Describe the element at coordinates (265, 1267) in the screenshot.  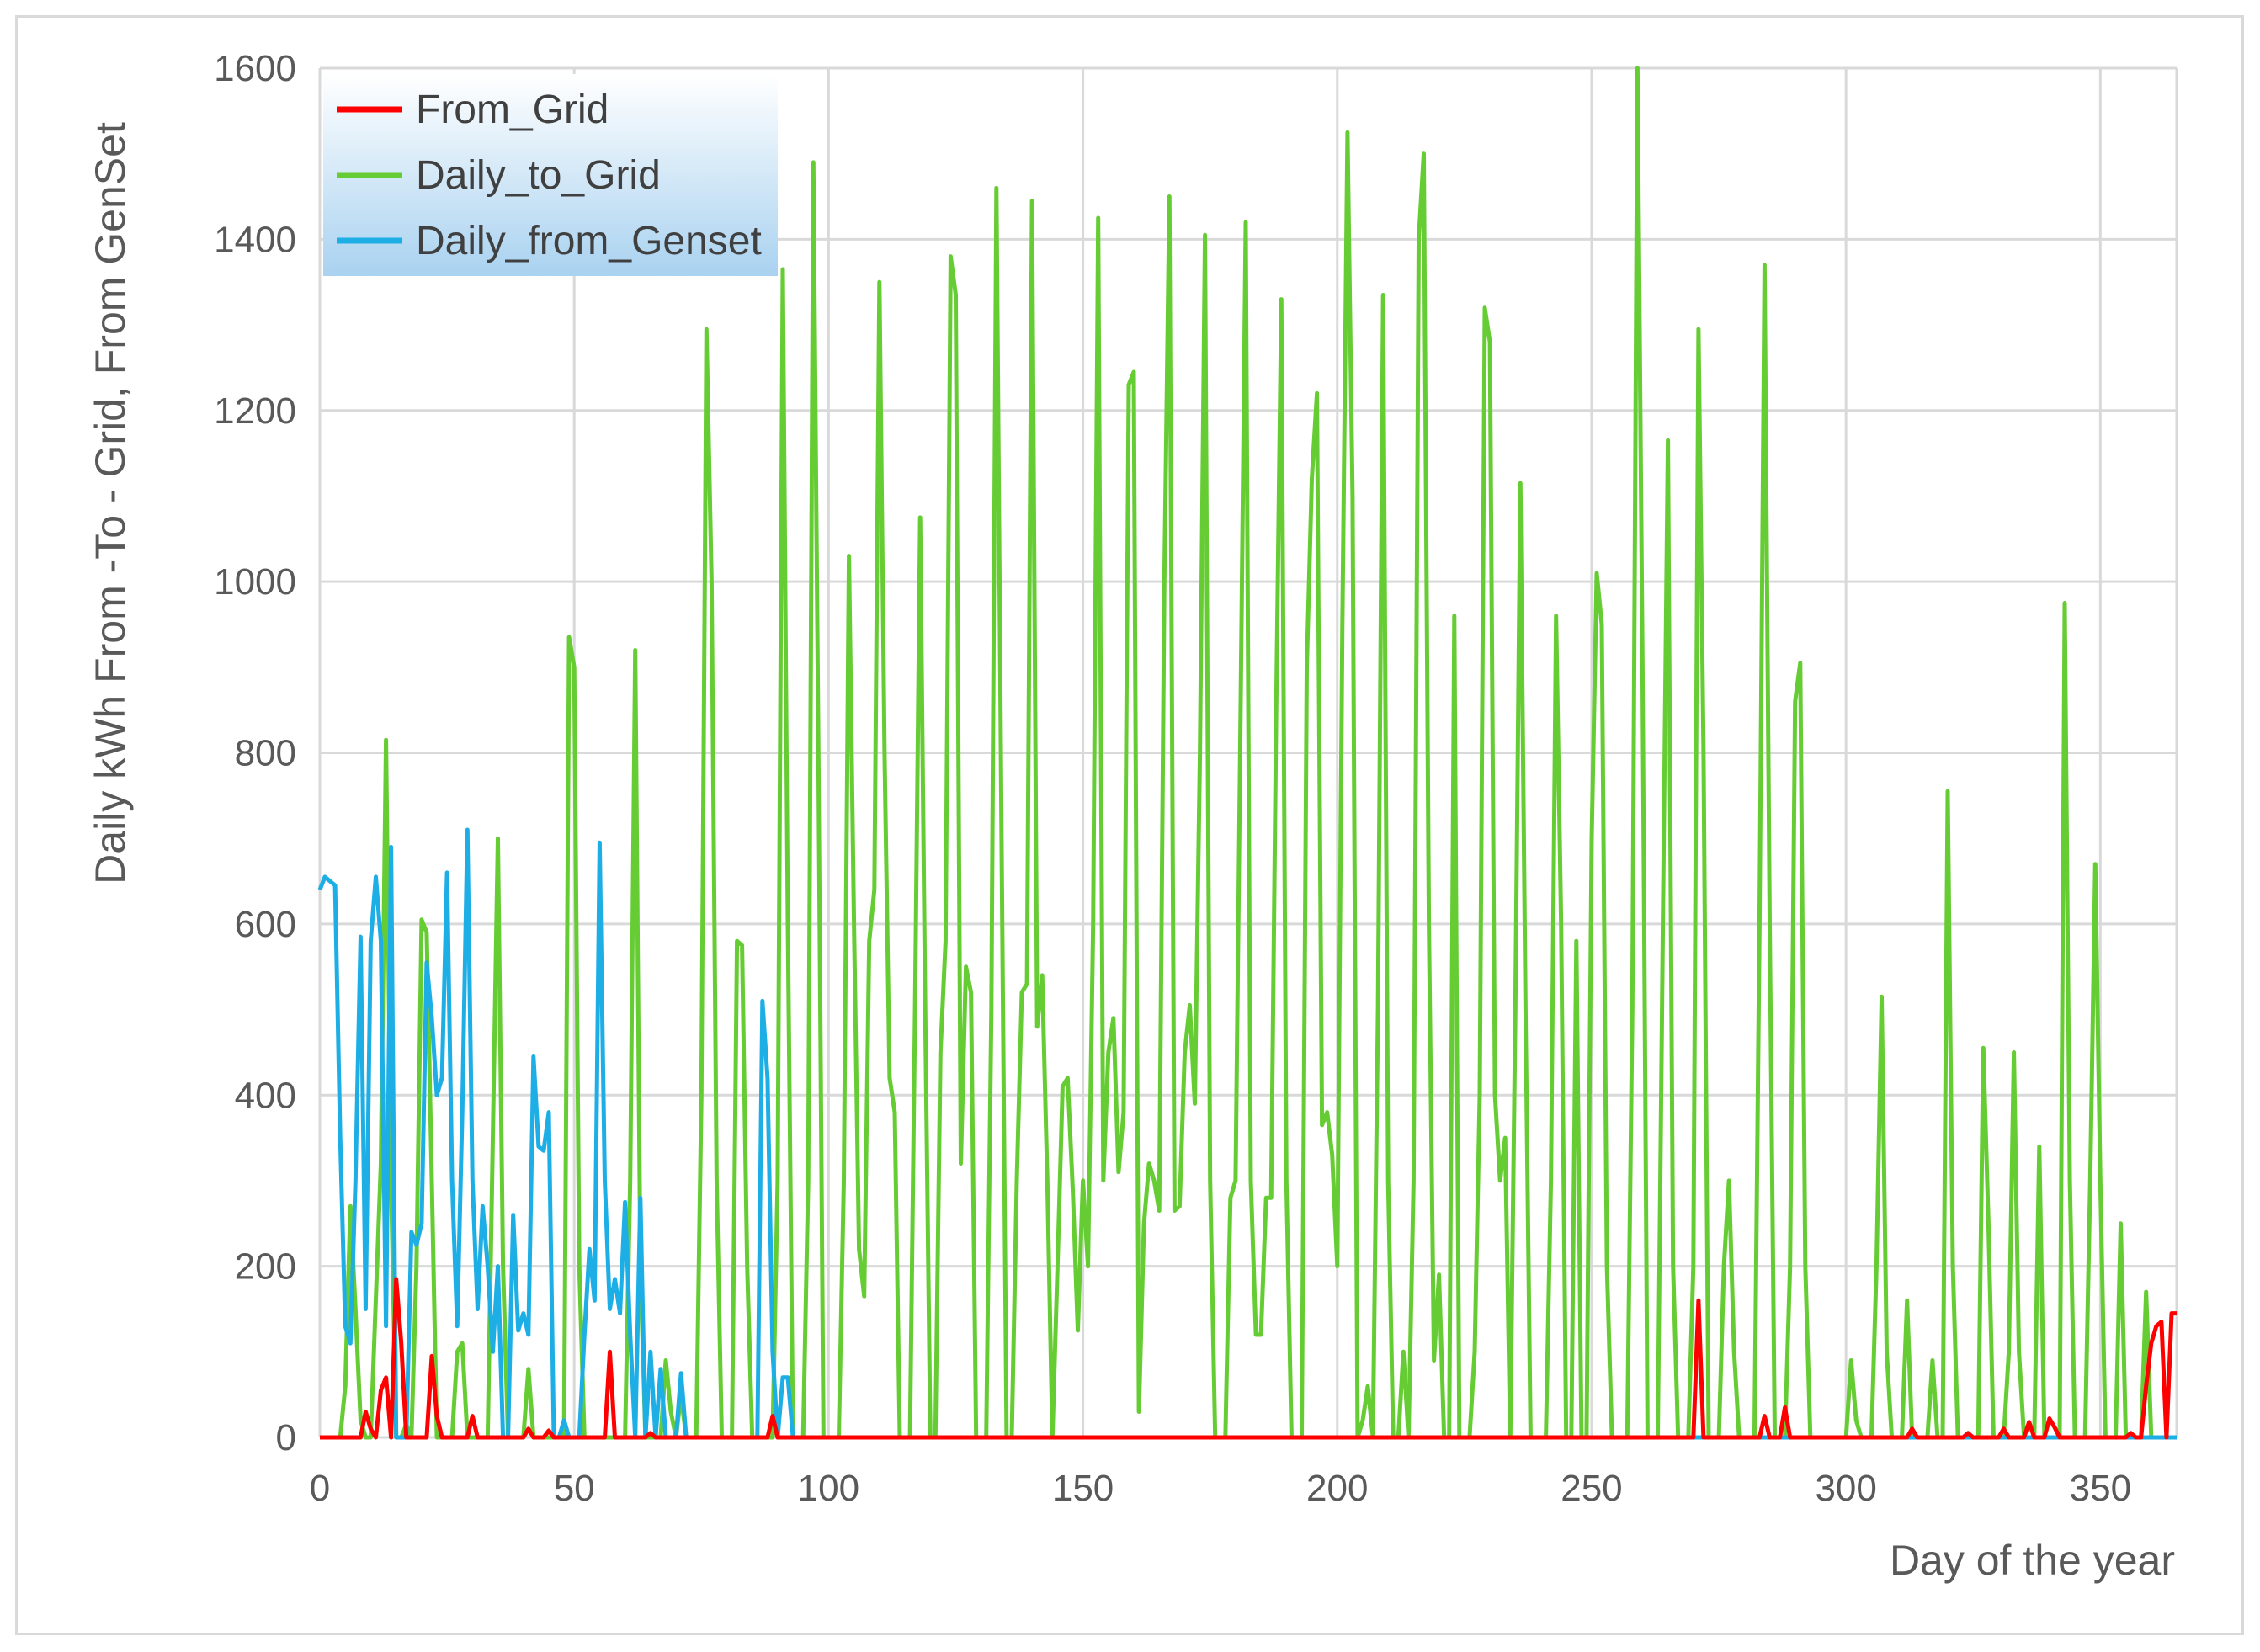
I see `y-tick-label: 200` at that location.